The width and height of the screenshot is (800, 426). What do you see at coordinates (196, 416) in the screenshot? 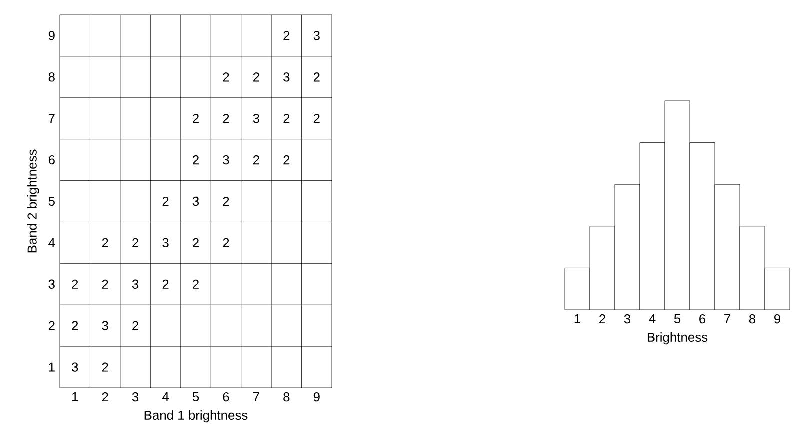
I see `x-axis-title: Band 1 brightness` at bounding box center [196, 416].